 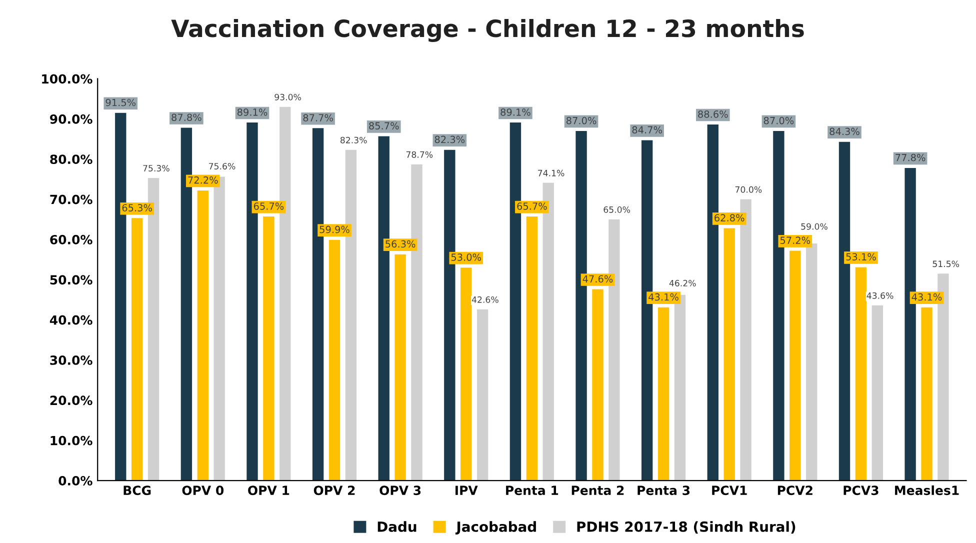 I want to click on data-label: 65.3%, so click(x=137, y=208).